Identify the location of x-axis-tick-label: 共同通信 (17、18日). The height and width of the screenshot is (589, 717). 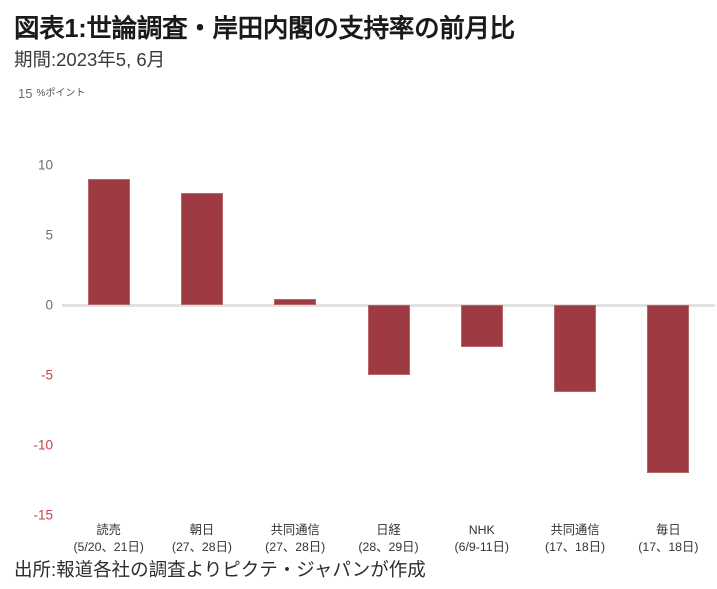
(575, 538).